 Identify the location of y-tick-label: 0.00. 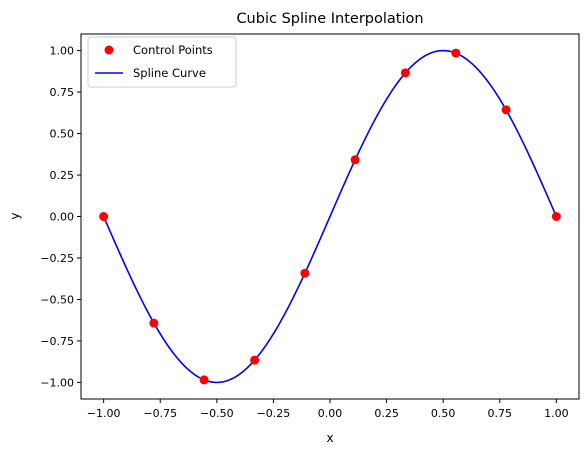
(62, 217).